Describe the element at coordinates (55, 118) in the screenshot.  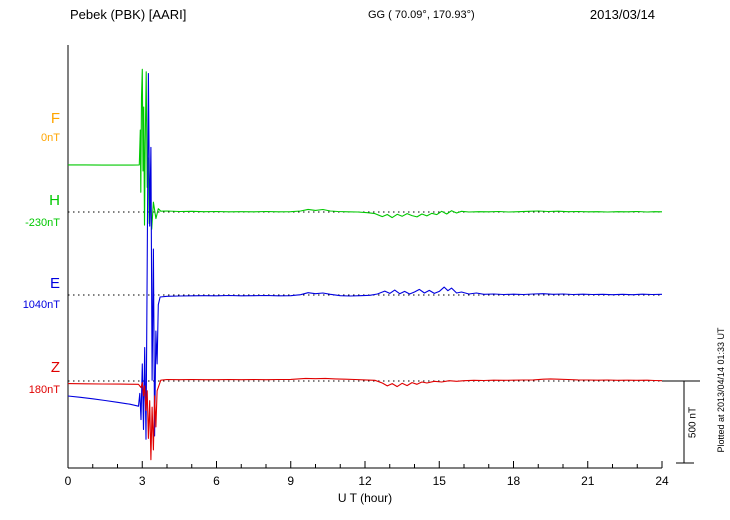
I see `component-label-f: F` at that location.